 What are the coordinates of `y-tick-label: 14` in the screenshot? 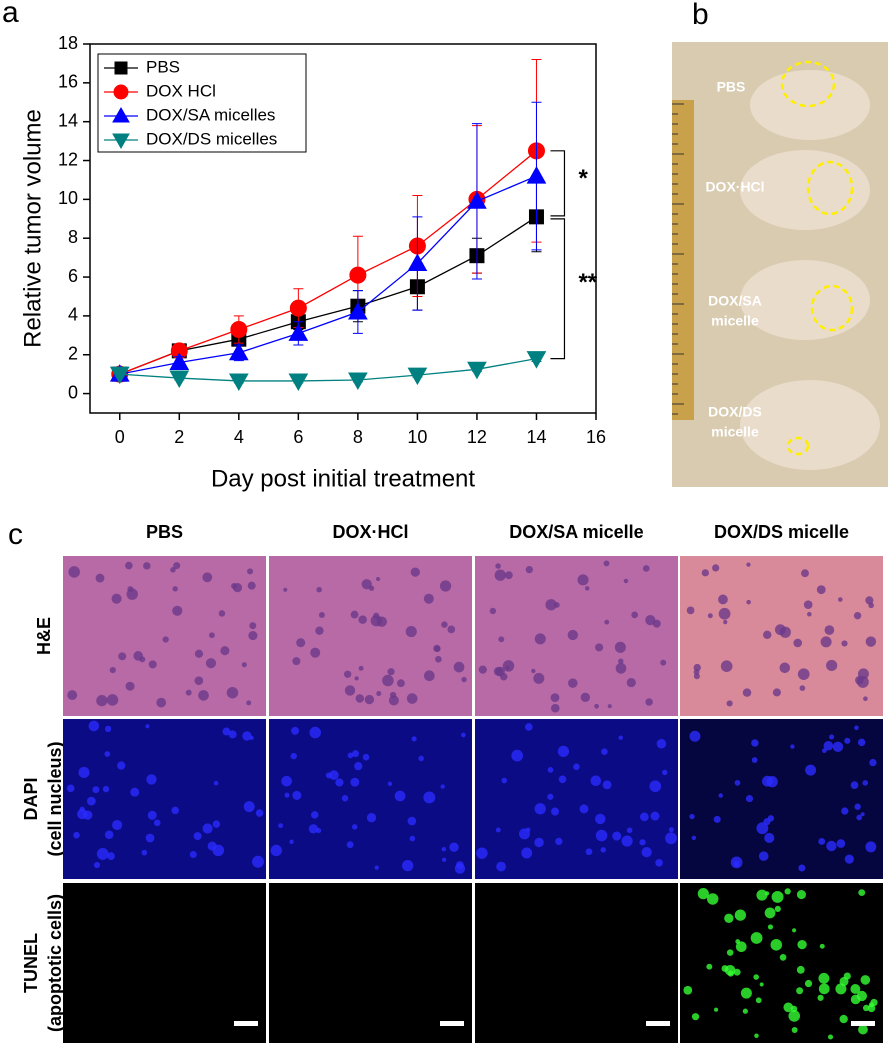 It's located at (68, 120).